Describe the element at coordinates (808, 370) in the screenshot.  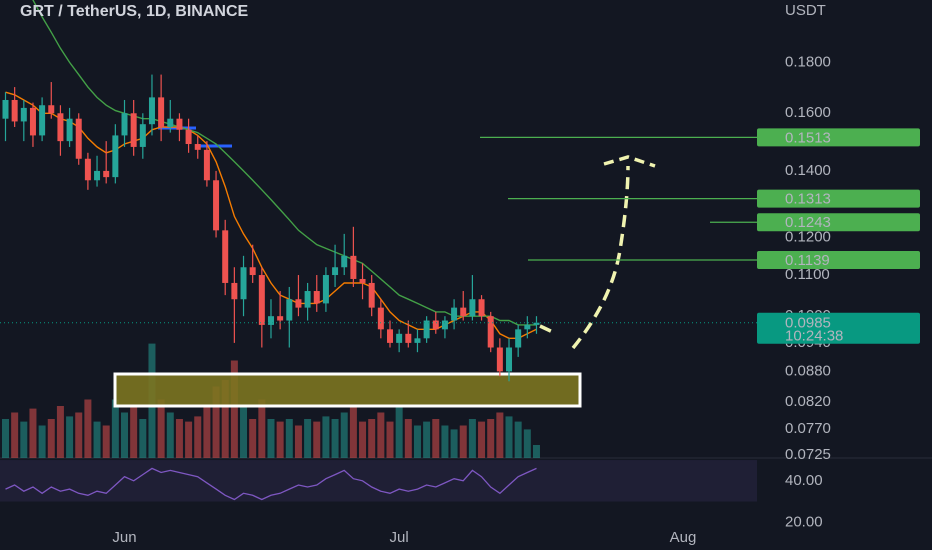
I see `y-tick-label: 0.0880` at that location.